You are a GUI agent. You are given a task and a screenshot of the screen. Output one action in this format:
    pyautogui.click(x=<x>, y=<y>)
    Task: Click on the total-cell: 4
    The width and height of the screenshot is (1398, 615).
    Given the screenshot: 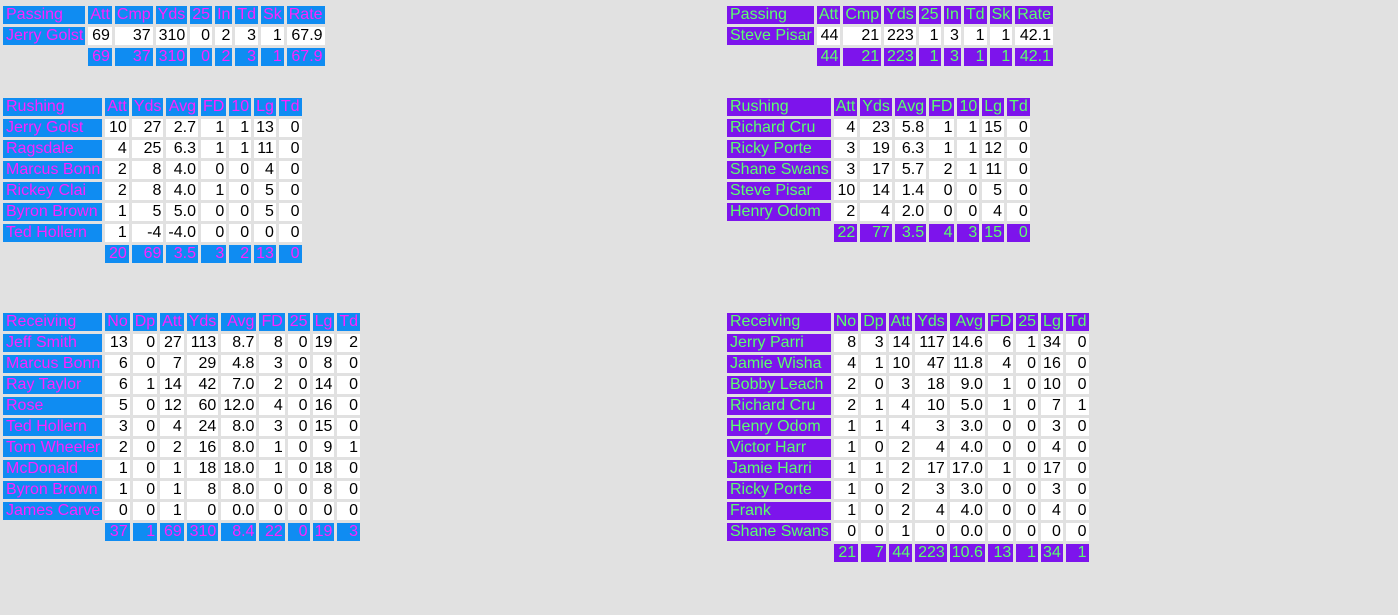 What is the action you would take?
    pyautogui.click(x=942, y=233)
    